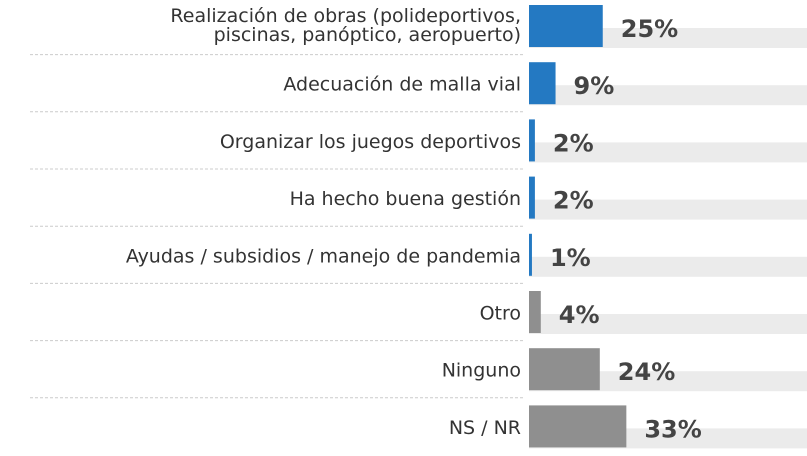 The image size is (807, 456). What do you see at coordinates (323, 256) in the screenshot?
I see `category-label: Ayudas / subsidios / manejo de pandemia` at bounding box center [323, 256].